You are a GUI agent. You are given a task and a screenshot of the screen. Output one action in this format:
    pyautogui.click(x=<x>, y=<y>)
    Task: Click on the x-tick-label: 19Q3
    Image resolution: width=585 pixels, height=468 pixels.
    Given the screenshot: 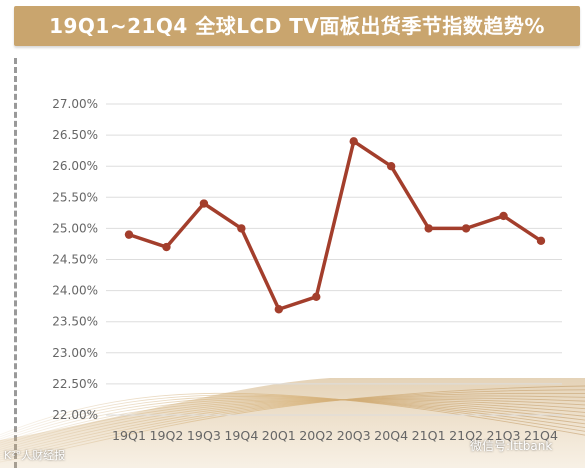 What is the action you would take?
    pyautogui.click(x=204, y=436)
    